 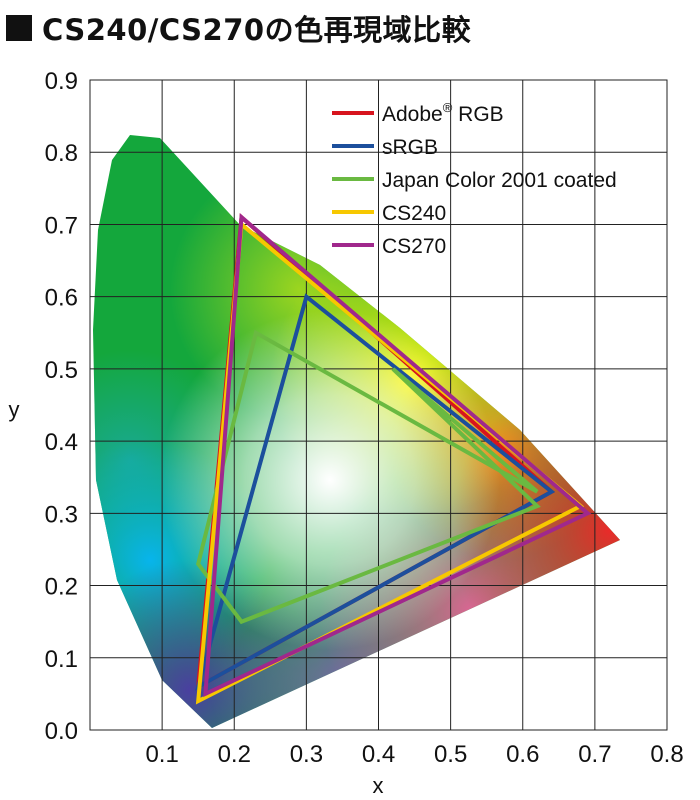 What do you see at coordinates (666, 754) in the screenshot?
I see `x-tick-label: 0.8` at bounding box center [666, 754].